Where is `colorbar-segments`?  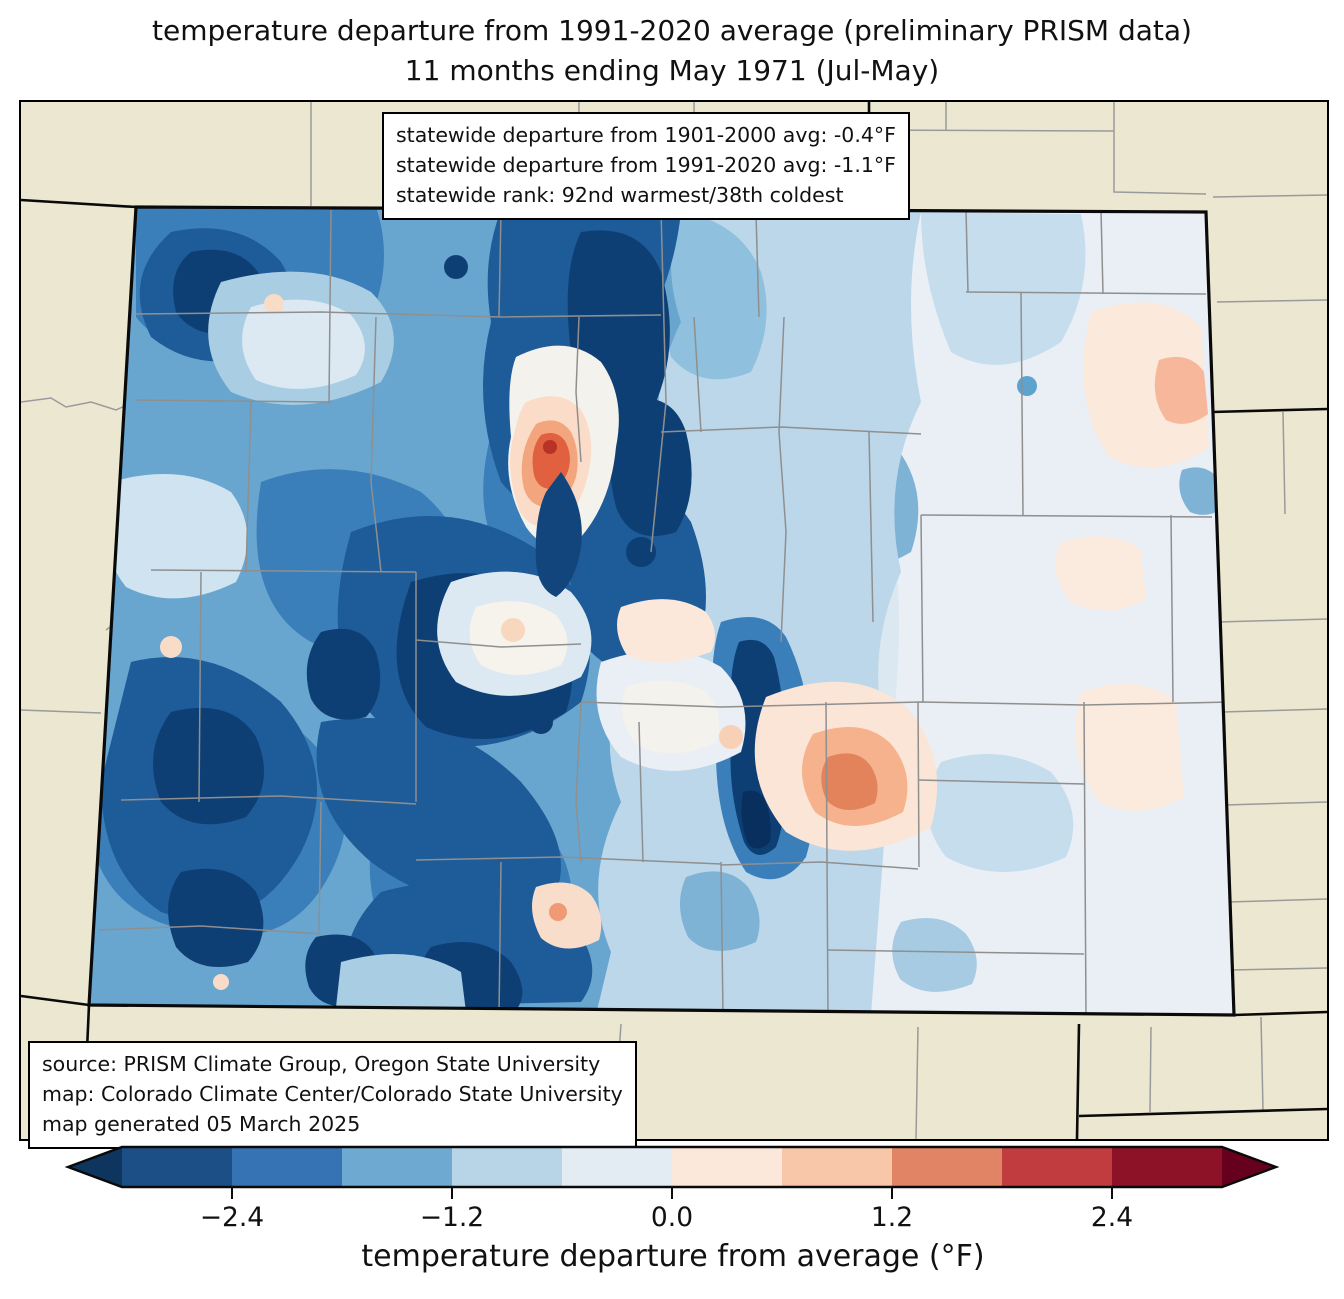 colorbar-segments is located at coordinates (672, 1167).